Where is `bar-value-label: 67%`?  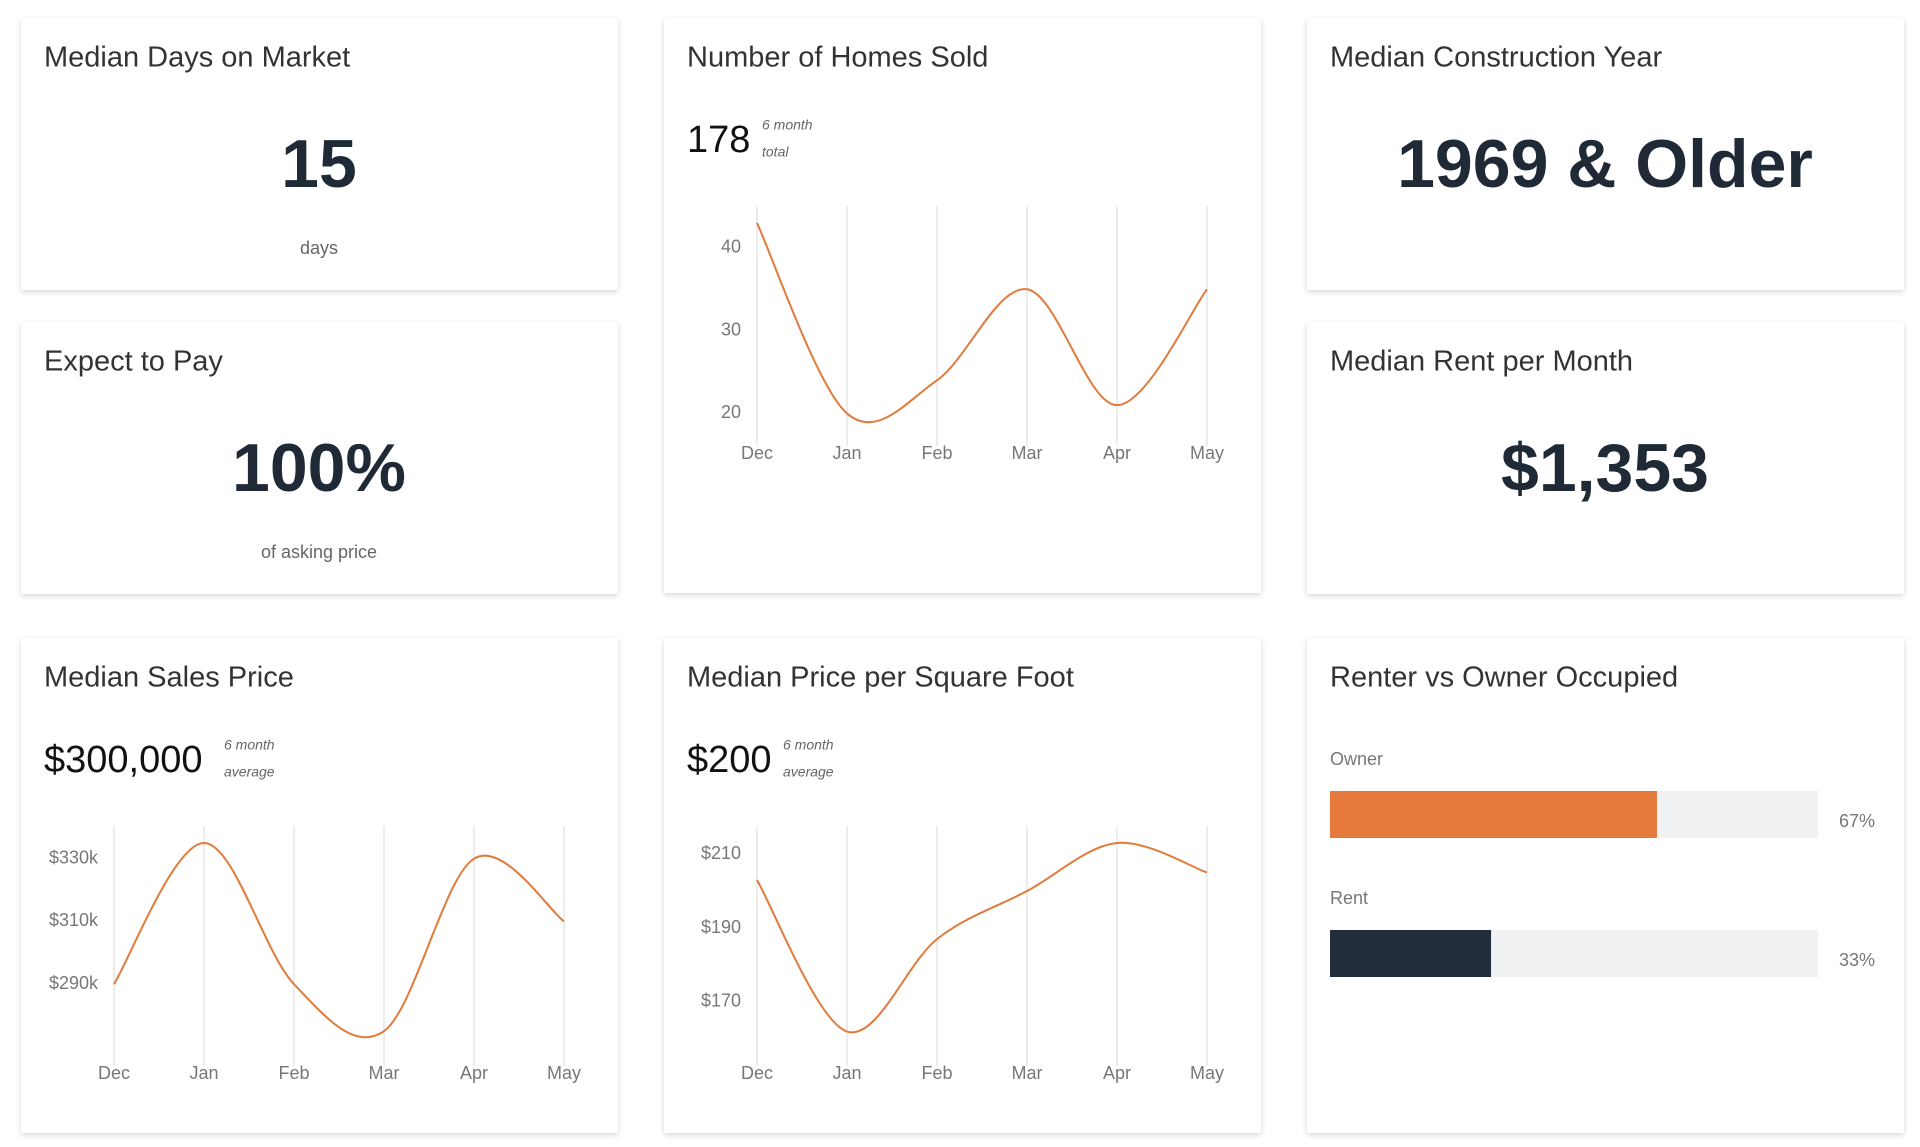 bar-value-label: 67% is located at coordinates (1857, 821).